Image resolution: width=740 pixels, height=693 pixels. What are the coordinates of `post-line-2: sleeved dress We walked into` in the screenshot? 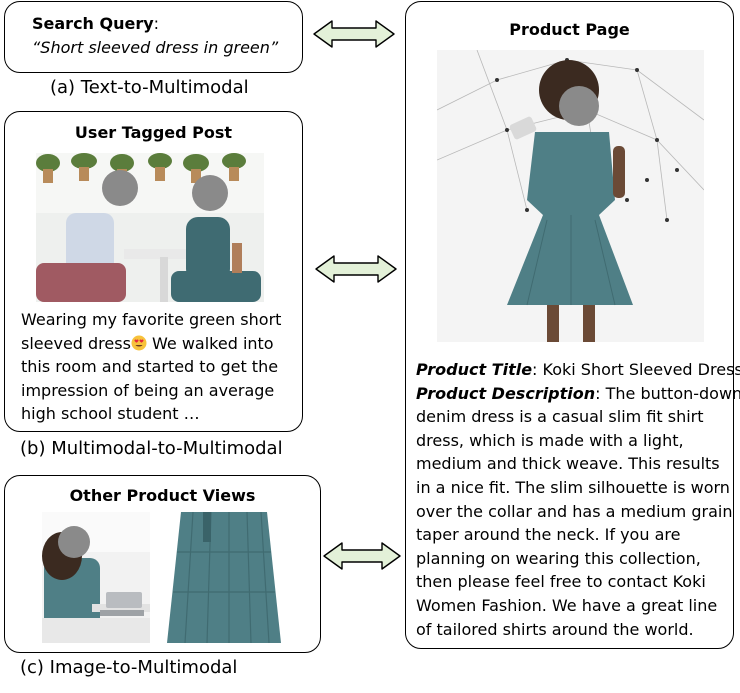 It's located at (151, 344).